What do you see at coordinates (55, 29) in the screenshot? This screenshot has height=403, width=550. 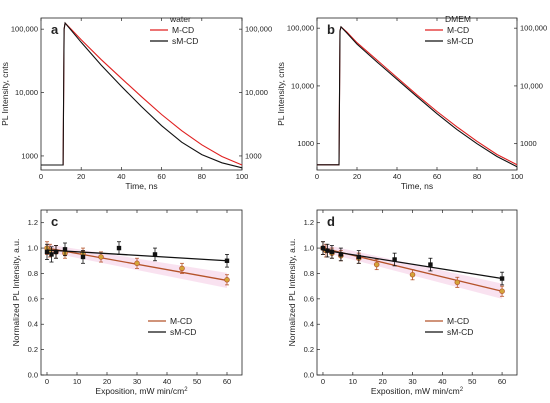 I see `panel-label: a` at bounding box center [55, 29].